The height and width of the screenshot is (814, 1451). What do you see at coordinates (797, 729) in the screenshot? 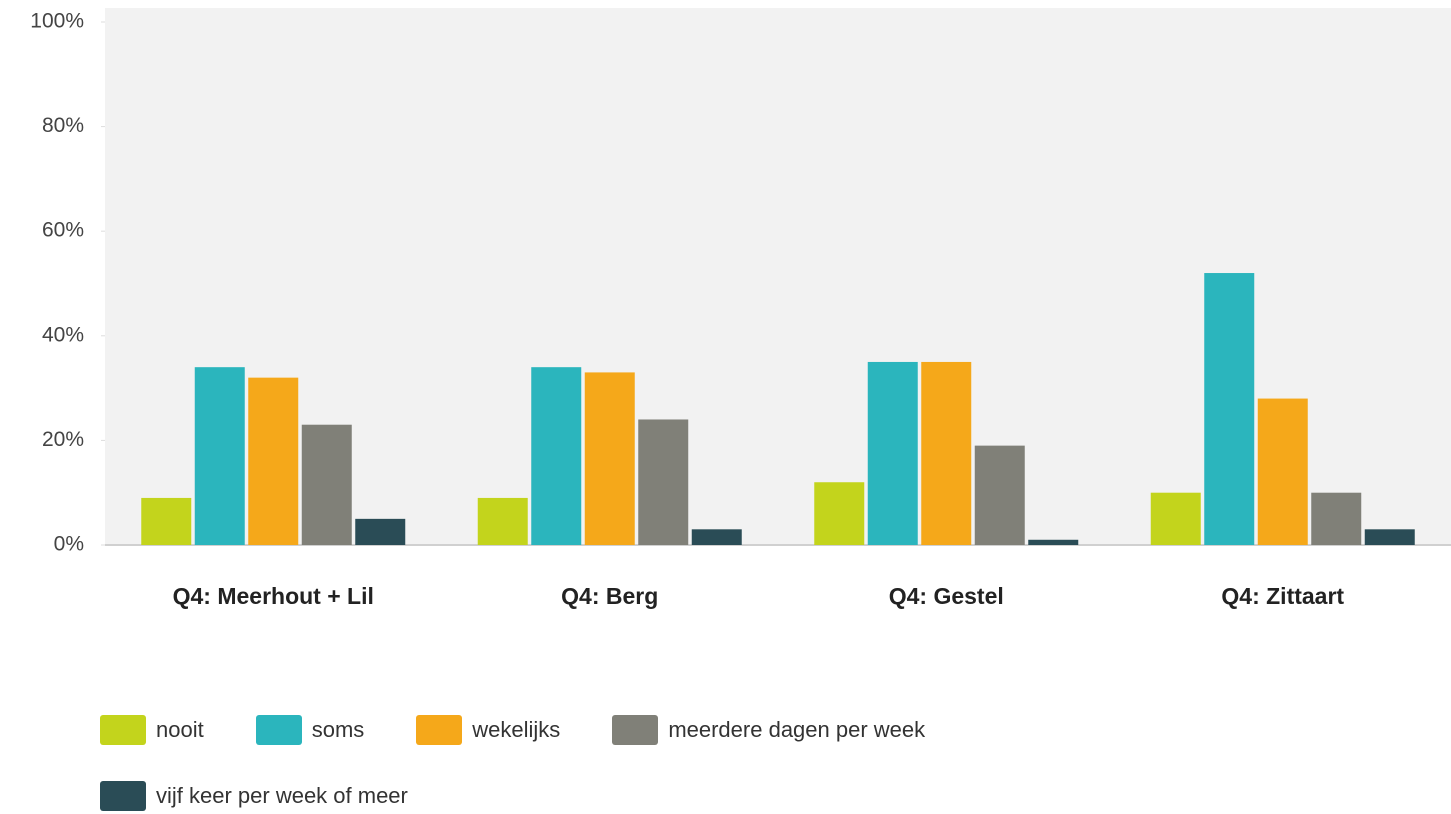
I see `legend-label: meerdere dagen per week` at bounding box center [797, 729].